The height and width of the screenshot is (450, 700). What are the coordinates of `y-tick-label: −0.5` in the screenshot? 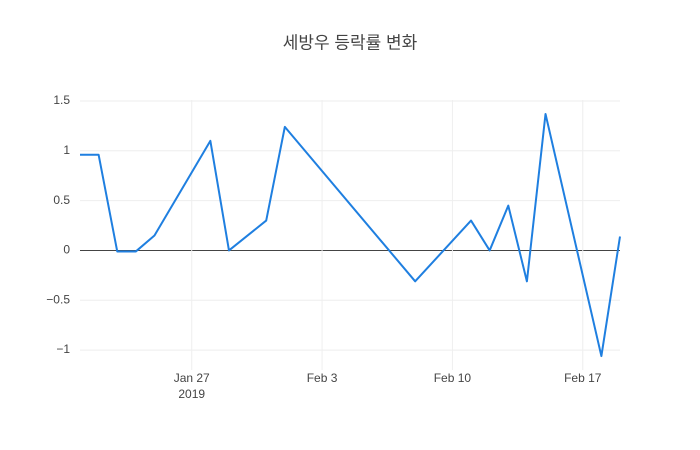 It's located at (58, 299).